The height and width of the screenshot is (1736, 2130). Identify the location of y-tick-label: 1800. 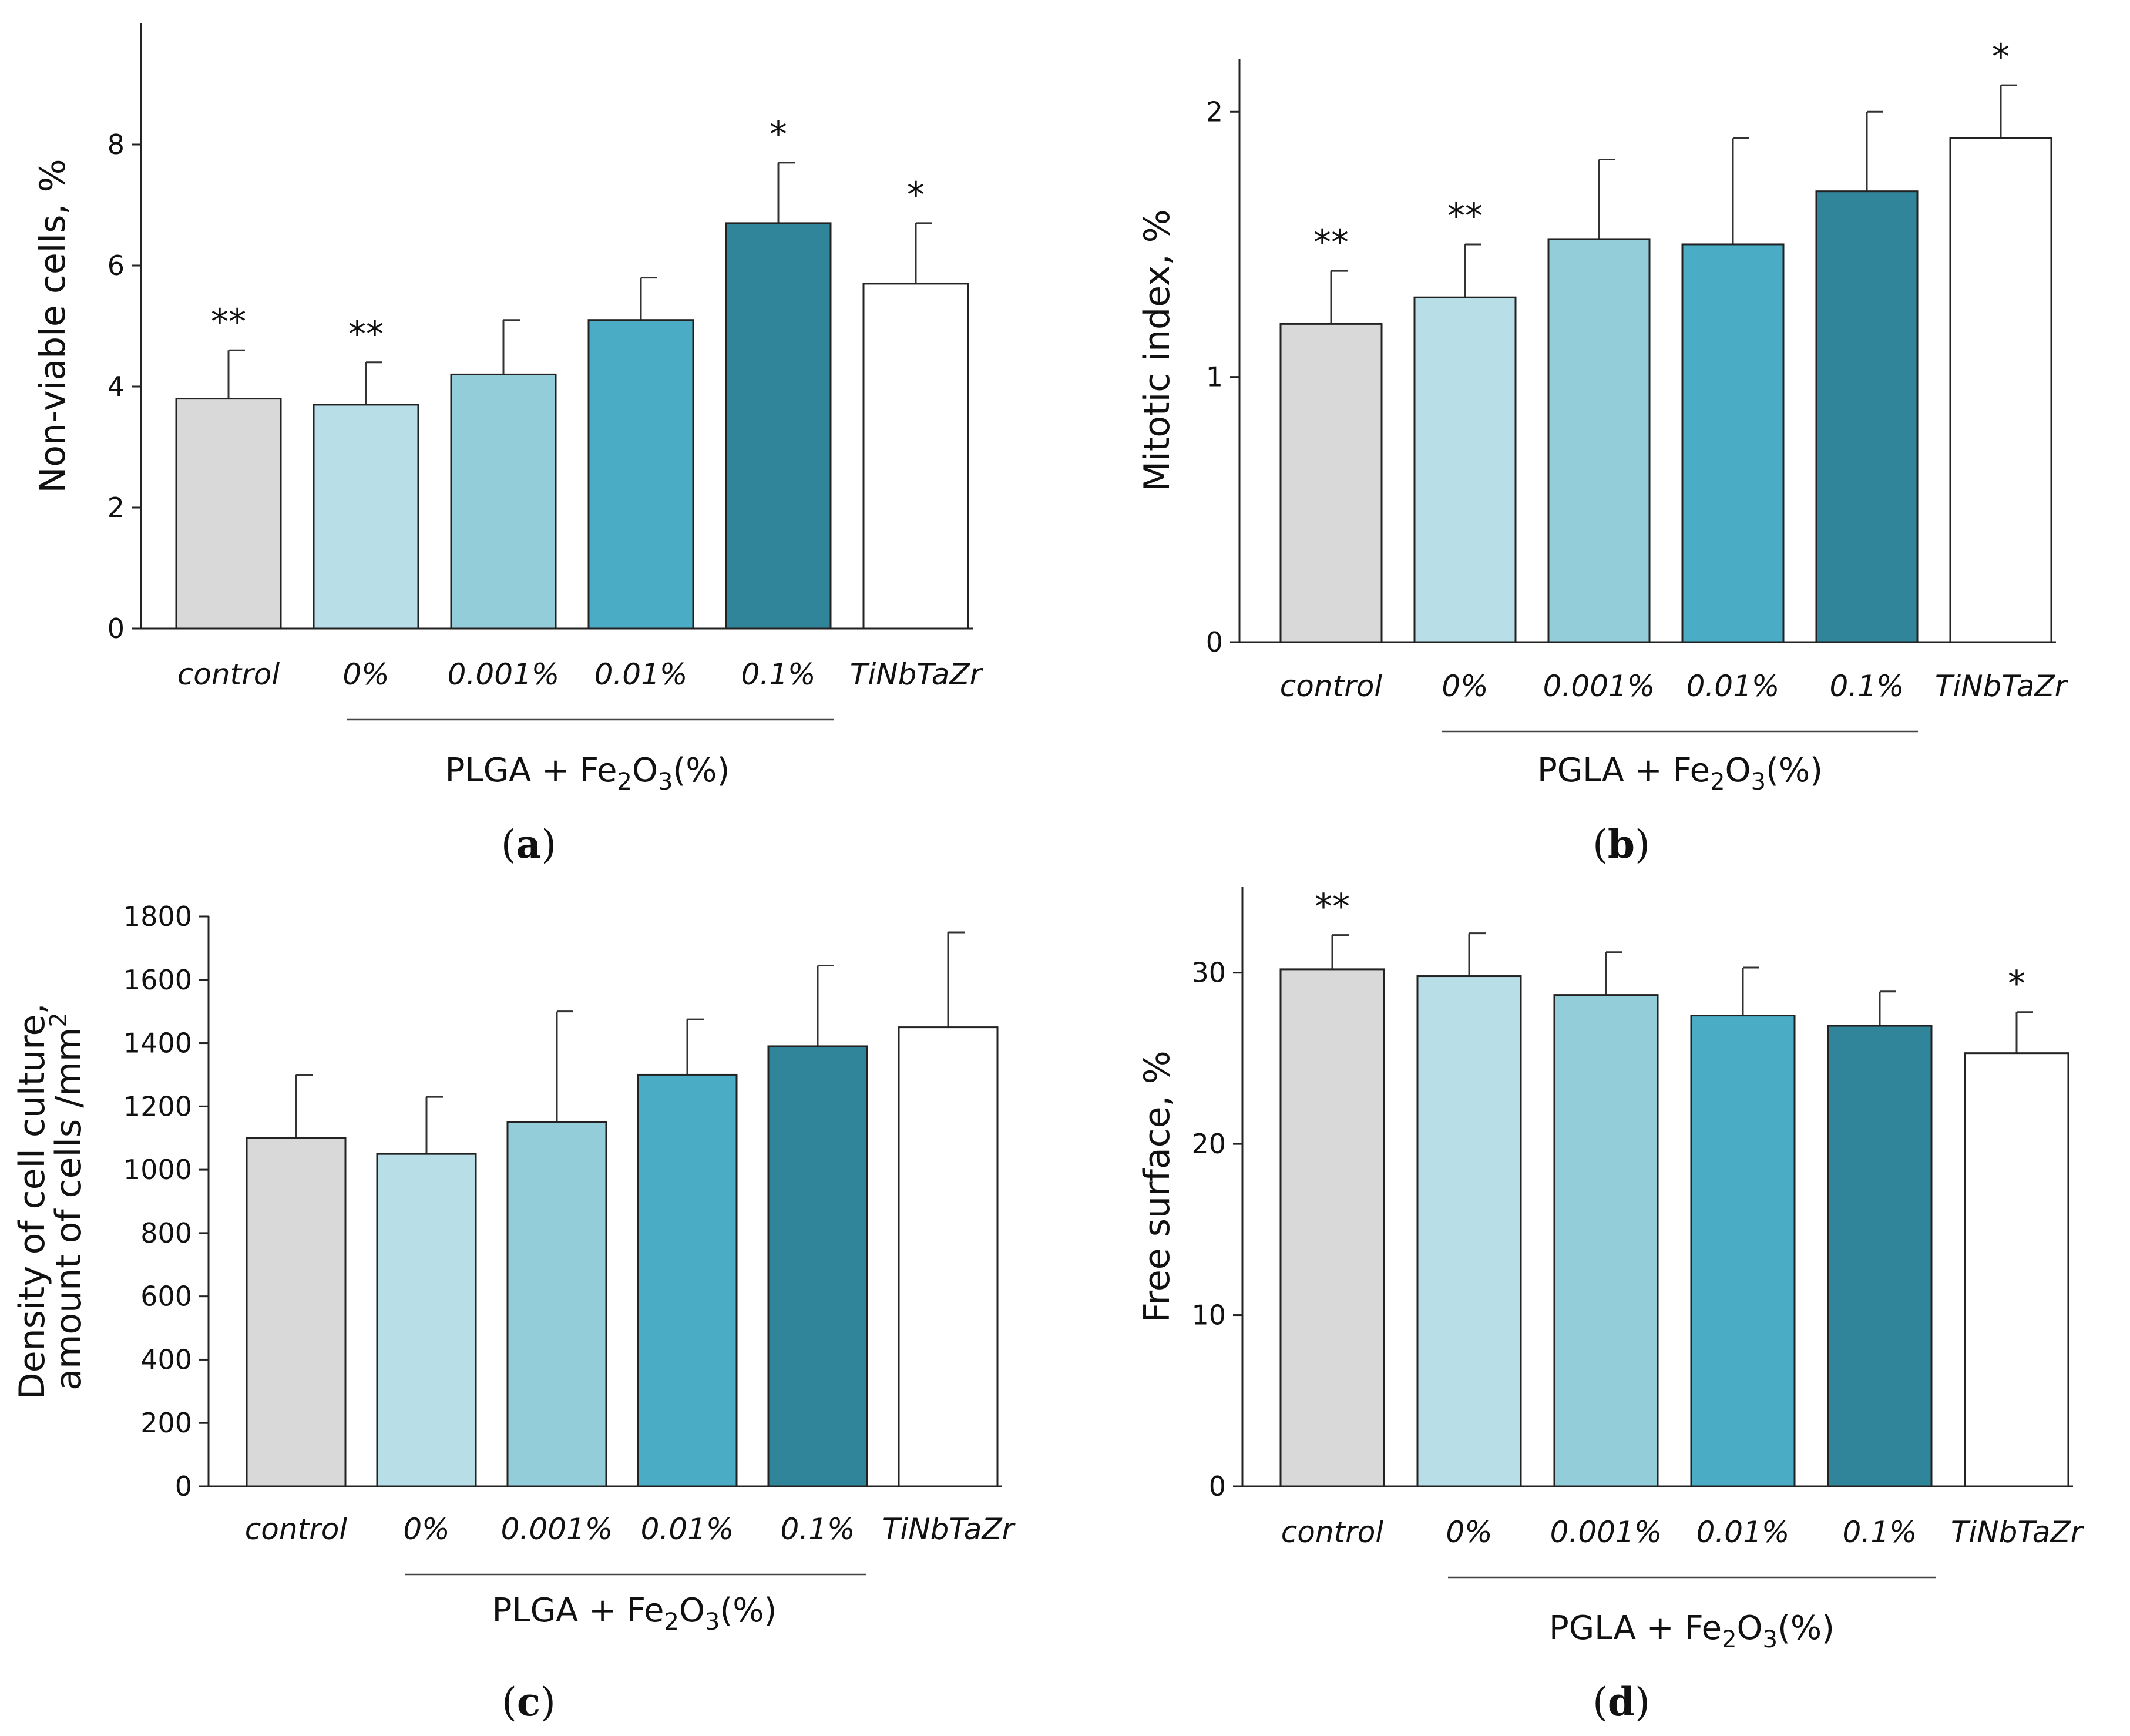
(158, 916).